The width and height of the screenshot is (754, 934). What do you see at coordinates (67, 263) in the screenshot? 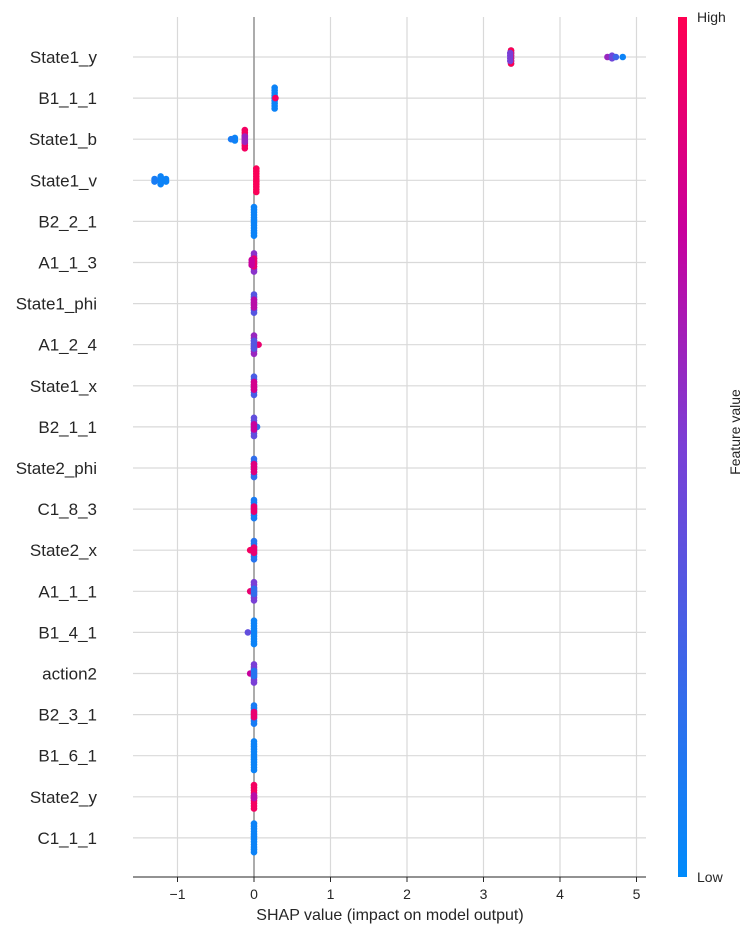
I see `feature-label: A1_1_3` at bounding box center [67, 263].